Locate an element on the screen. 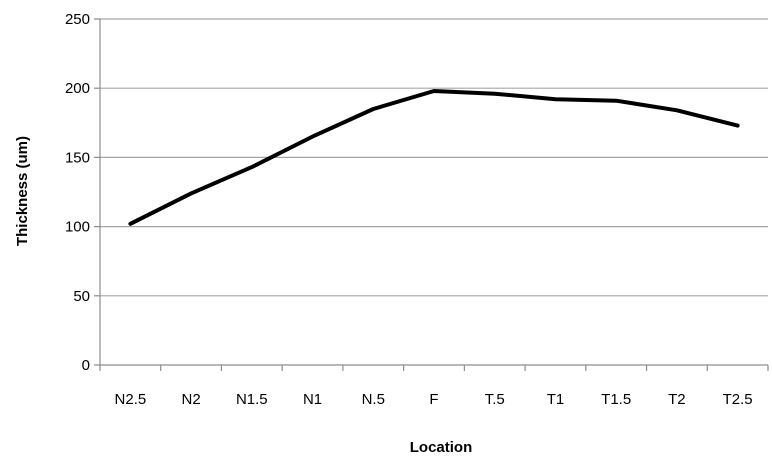 This screenshot has width=772, height=465. x-tick-label: T1 is located at coordinates (556, 399).